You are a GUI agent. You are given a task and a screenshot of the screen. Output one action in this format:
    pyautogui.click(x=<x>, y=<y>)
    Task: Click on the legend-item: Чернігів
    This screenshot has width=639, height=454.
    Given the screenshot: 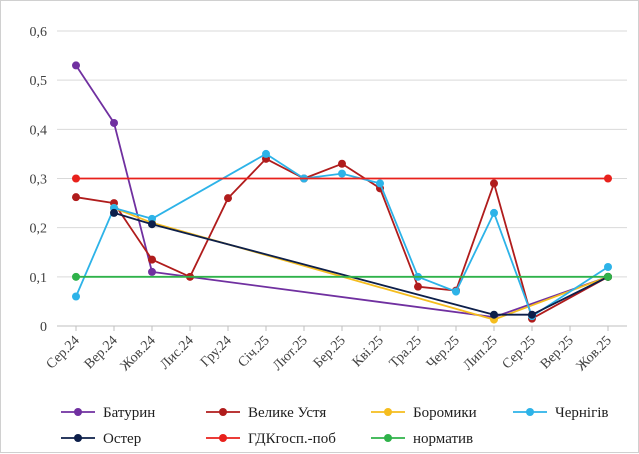 What is the action you would take?
    pyautogui.click(x=561, y=413)
    